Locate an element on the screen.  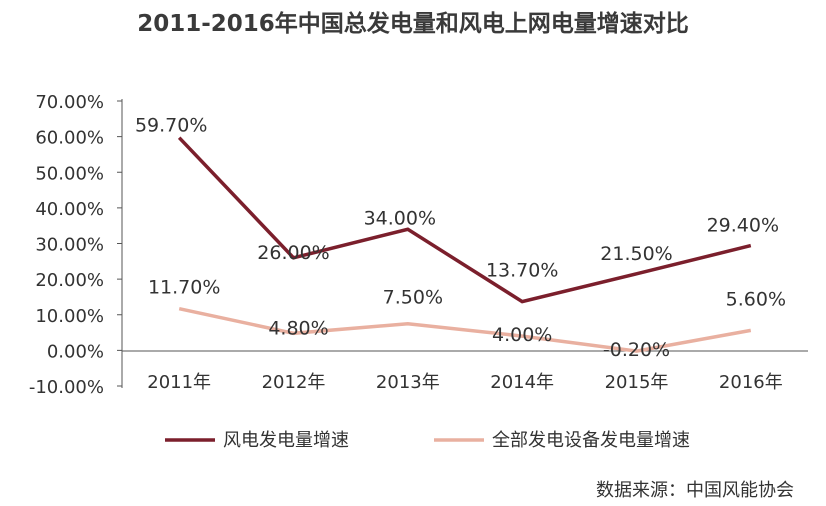
y-tick-label: 70.00% is located at coordinates (69, 102).